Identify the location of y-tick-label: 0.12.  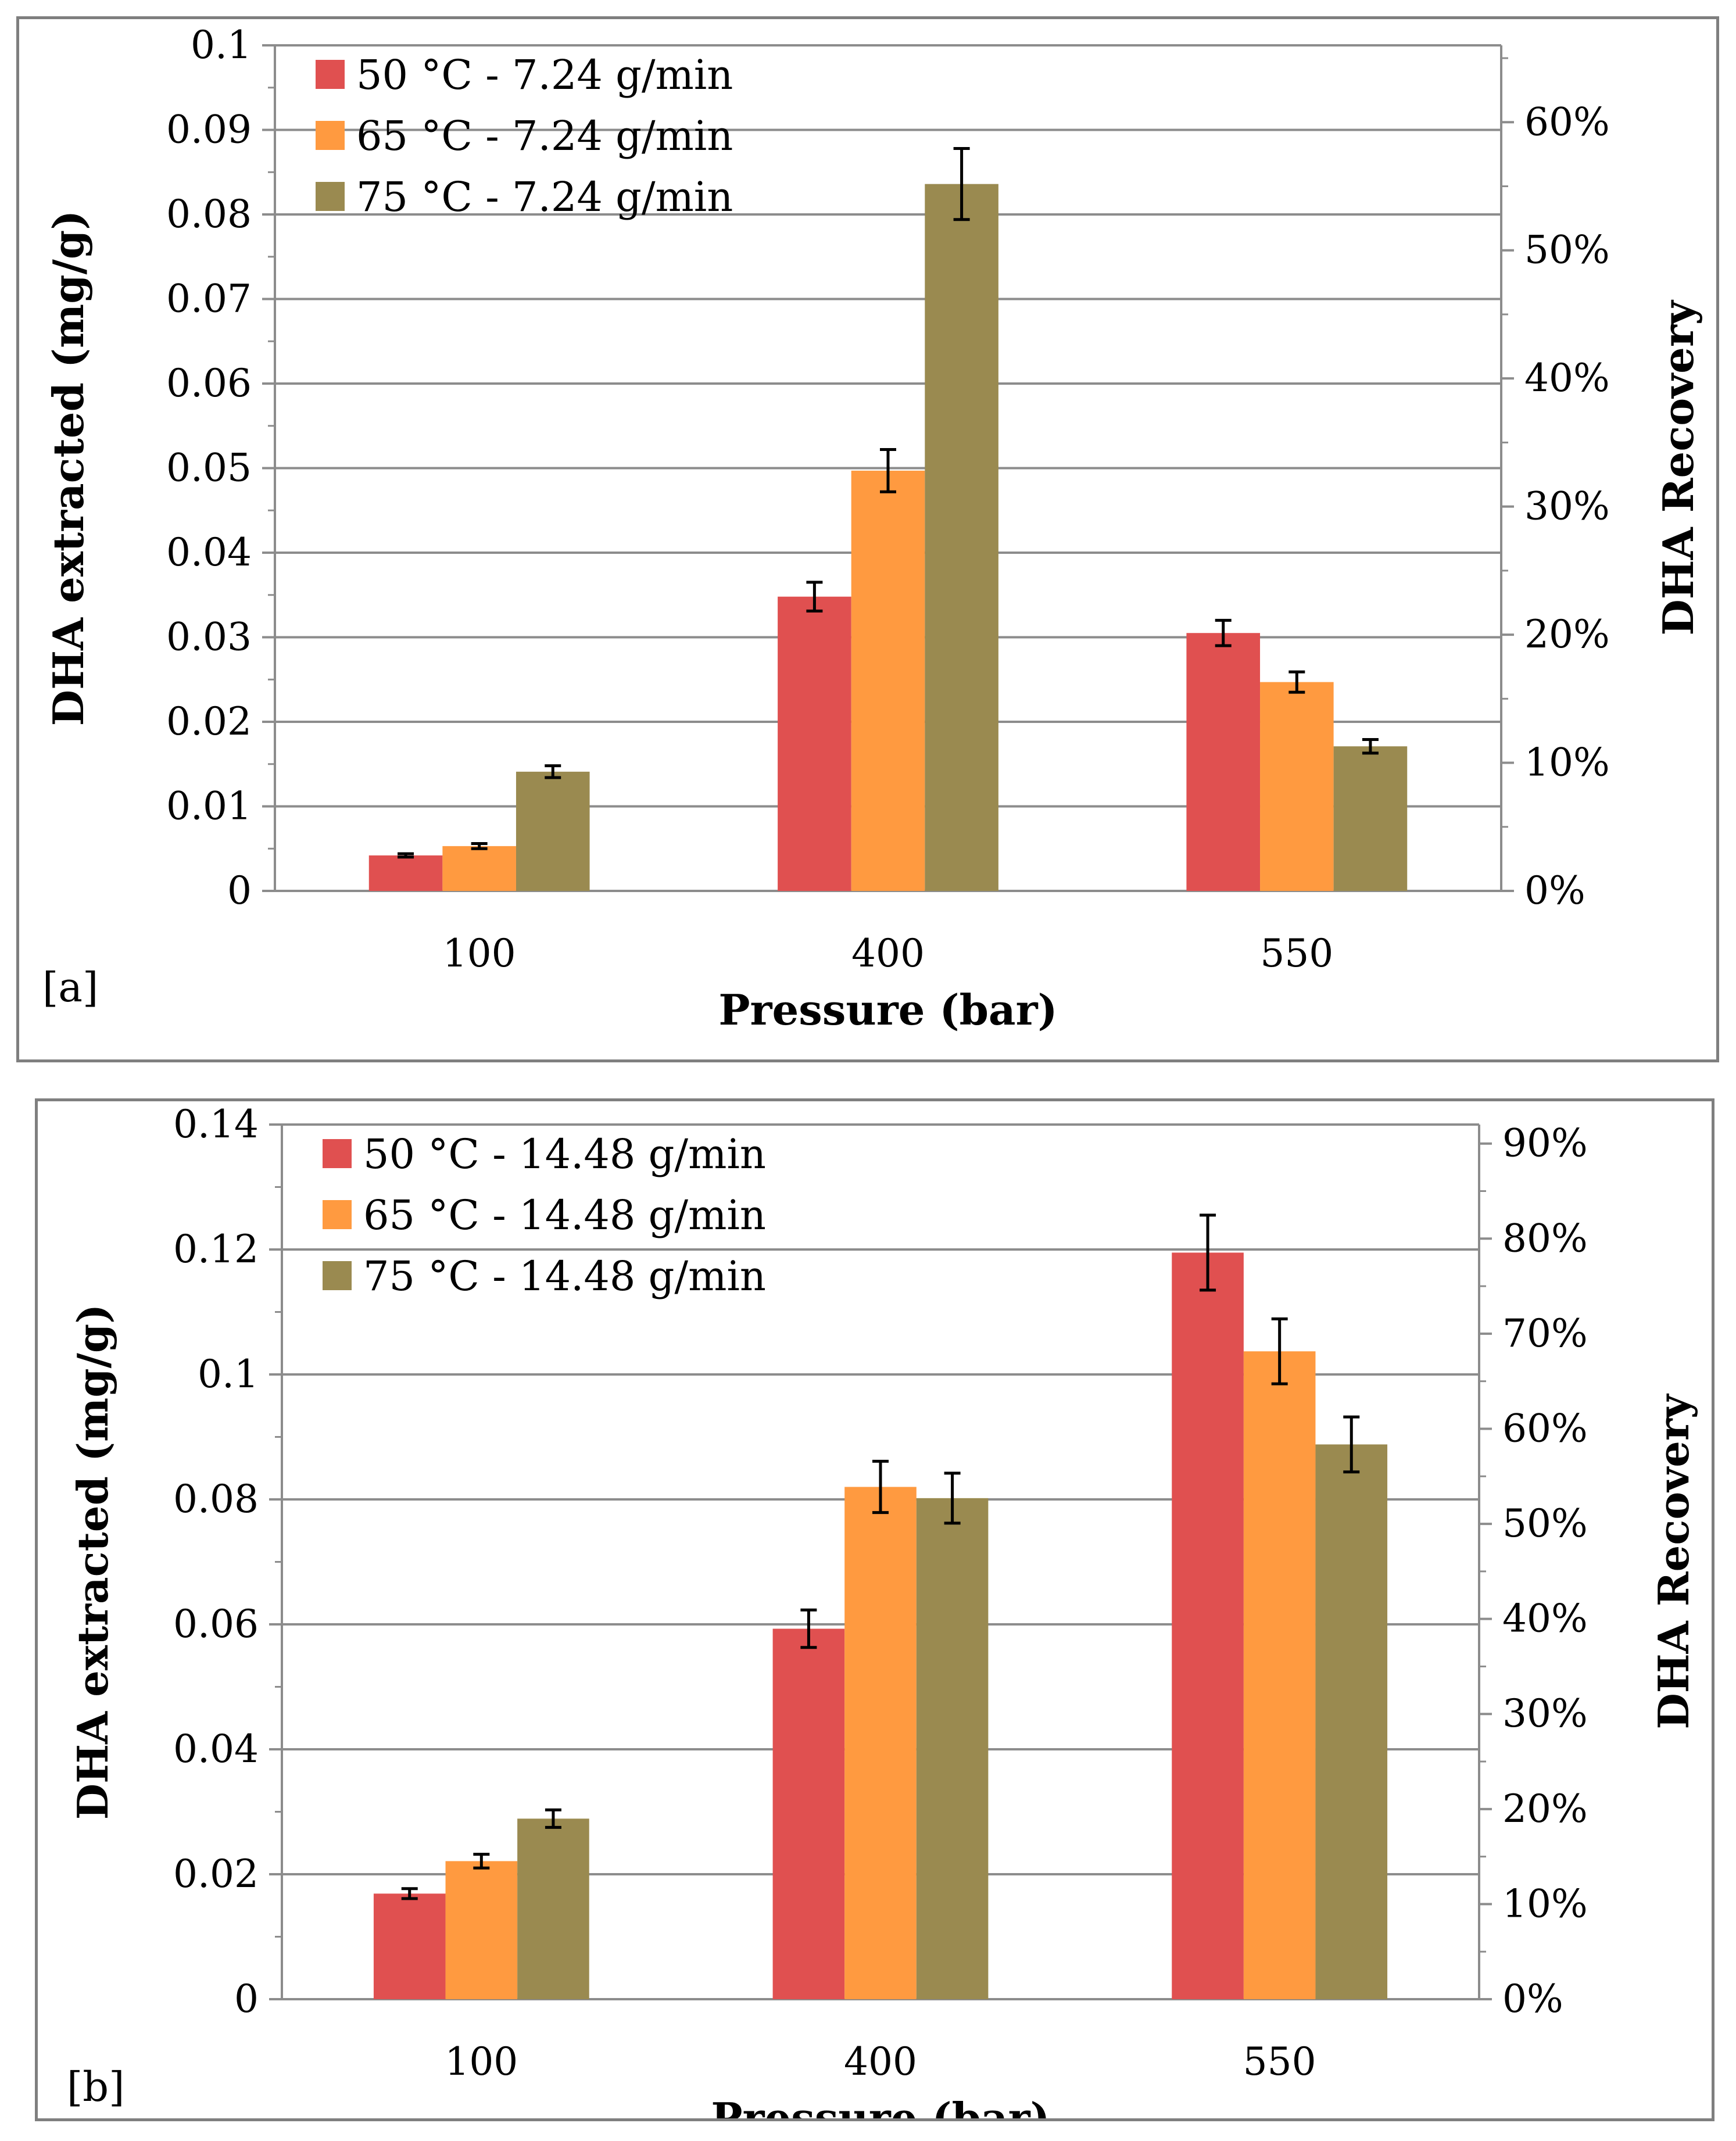
(216, 1250).